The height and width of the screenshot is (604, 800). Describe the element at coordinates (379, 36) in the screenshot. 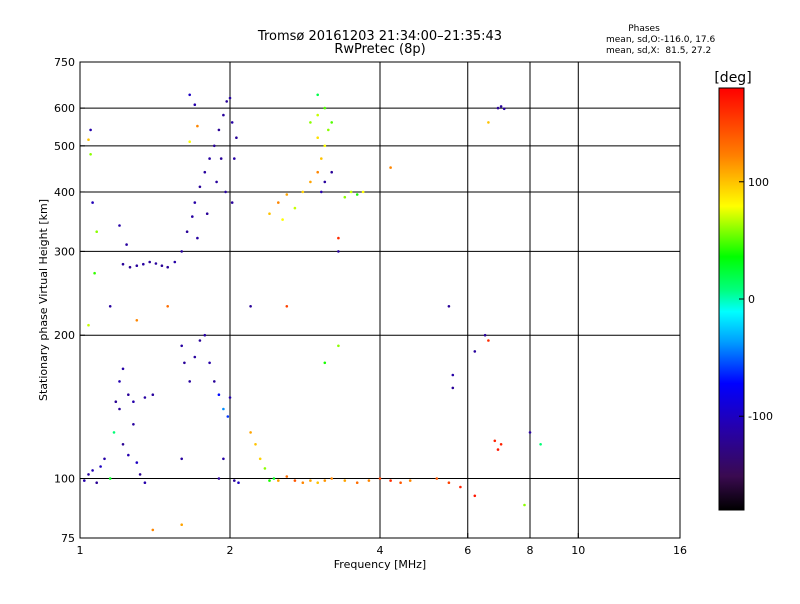

I see `chart-title: Tromsø 20161203 21:34:00–21:35:43` at that location.